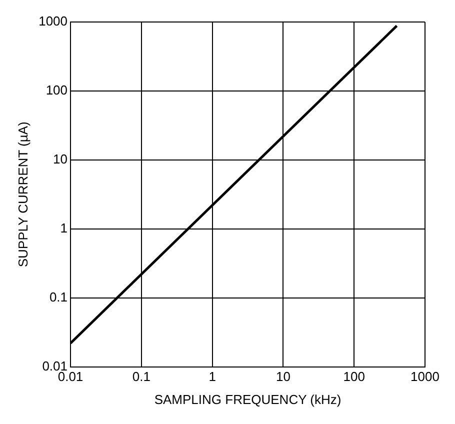  What do you see at coordinates (141, 376) in the screenshot?
I see `x-tick-label: 0.1` at bounding box center [141, 376].